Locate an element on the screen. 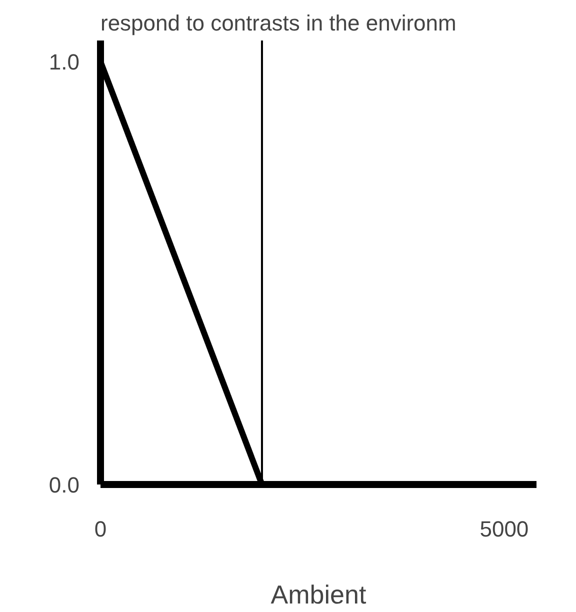  chart-title: respond to contrasts in the environm is located at coordinates (278, 23).